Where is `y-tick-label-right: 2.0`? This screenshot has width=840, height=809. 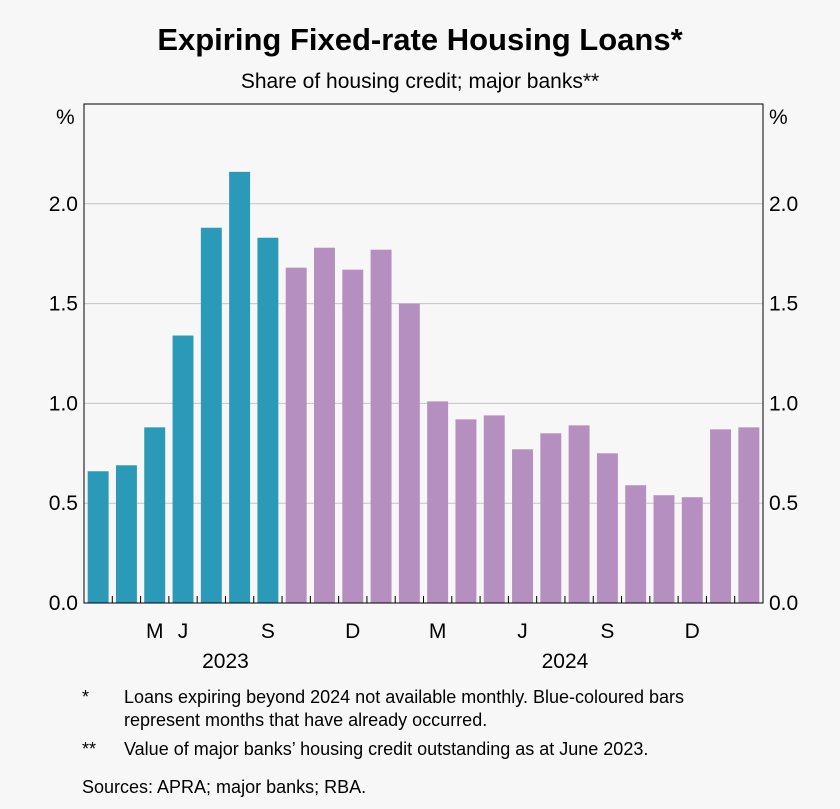 y-tick-label-right: 2.0 is located at coordinates (783, 204).